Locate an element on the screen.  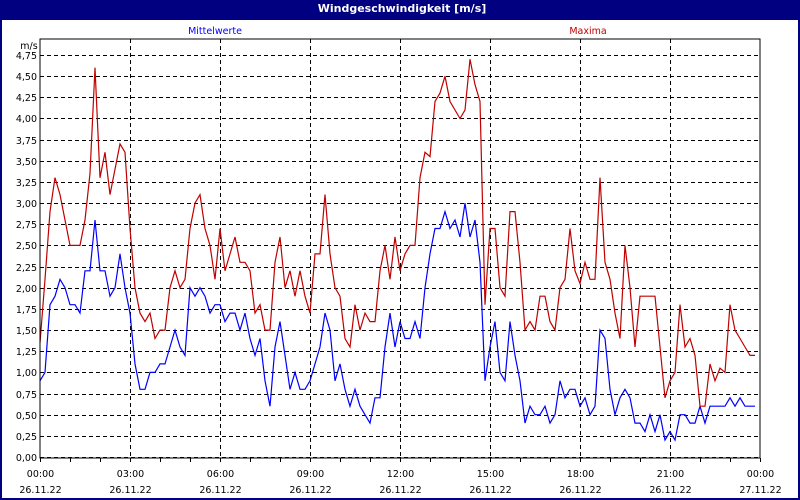
legend-mittelwerte: Mittelwerte is located at coordinates (215, 31).